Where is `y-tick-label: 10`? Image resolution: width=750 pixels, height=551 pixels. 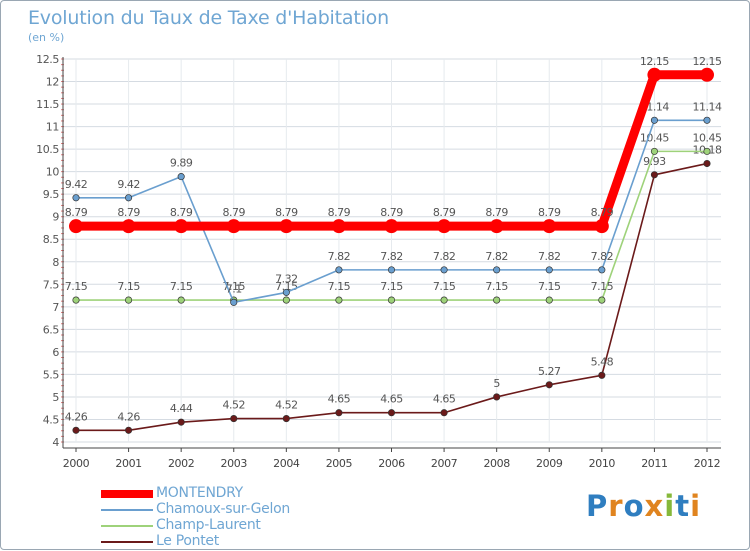 y-tick-label: 10 is located at coordinates (53, 172).